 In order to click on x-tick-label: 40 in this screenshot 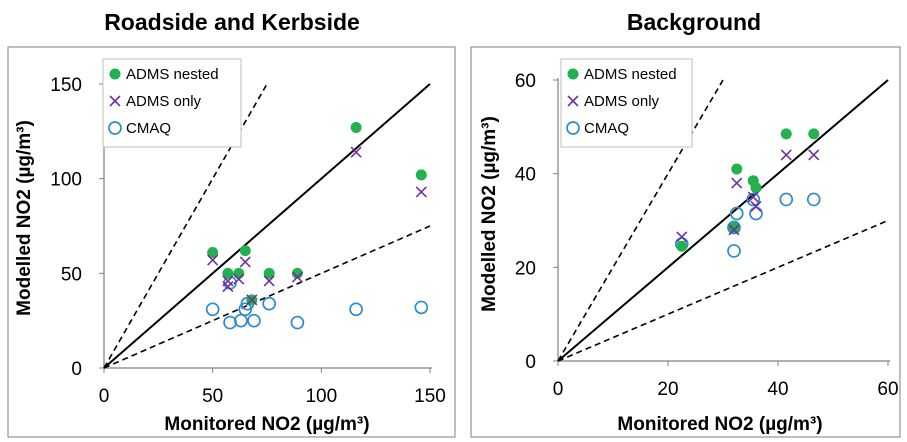, I will do `click(777, 389)`.